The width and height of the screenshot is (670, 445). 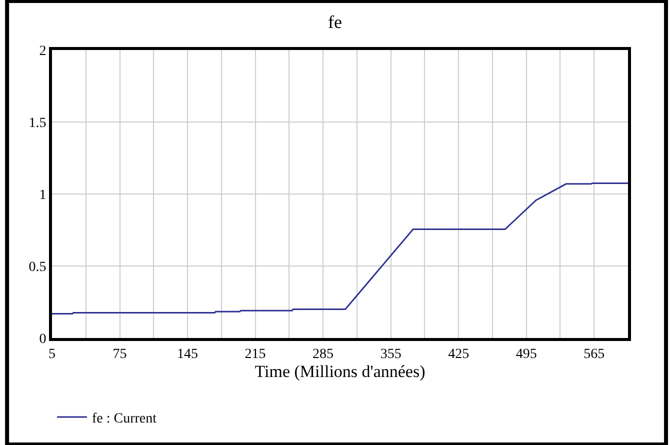 What do you see at coordinates (42, 195) in the screenshot?
I see `y-tick-label: 1` at bounding box center [42, 195].